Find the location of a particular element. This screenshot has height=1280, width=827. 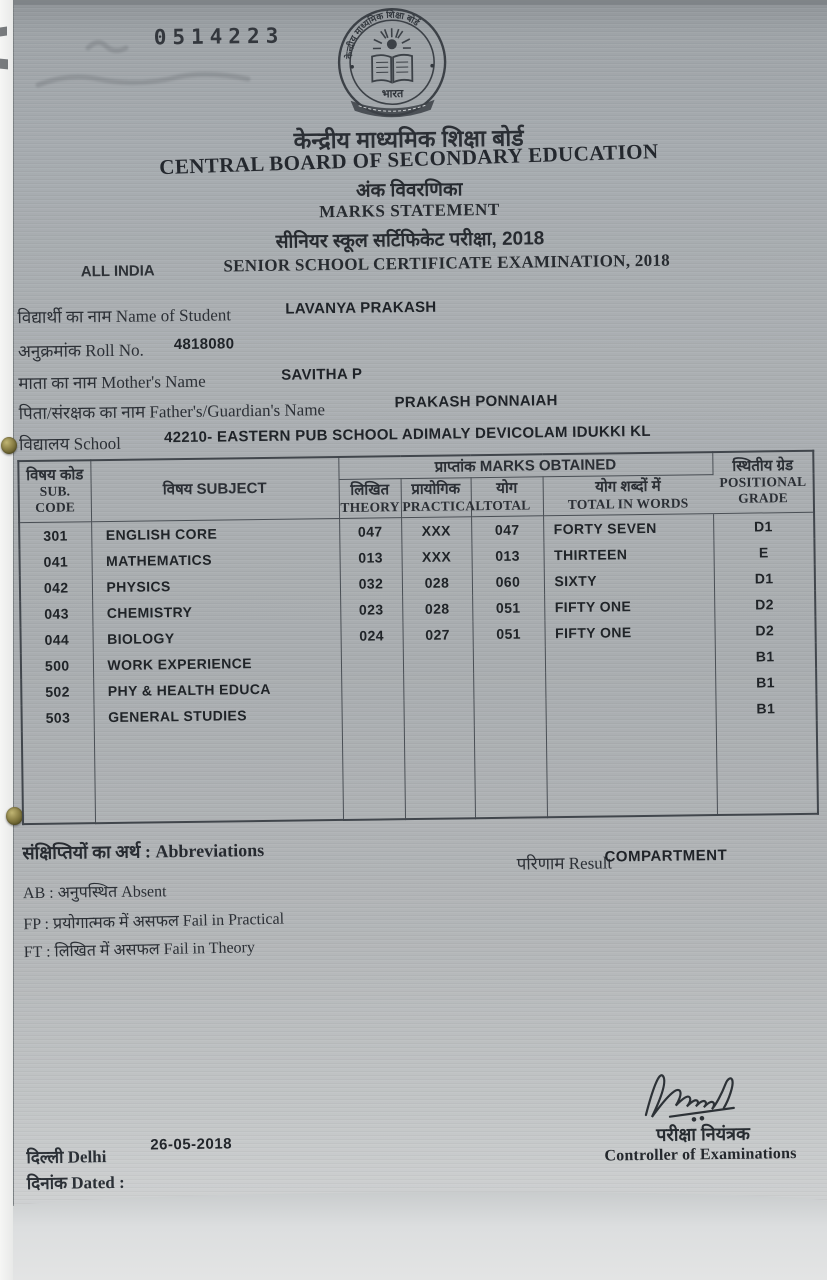

cell-practical: 027 is located at coordinates (437, 634).